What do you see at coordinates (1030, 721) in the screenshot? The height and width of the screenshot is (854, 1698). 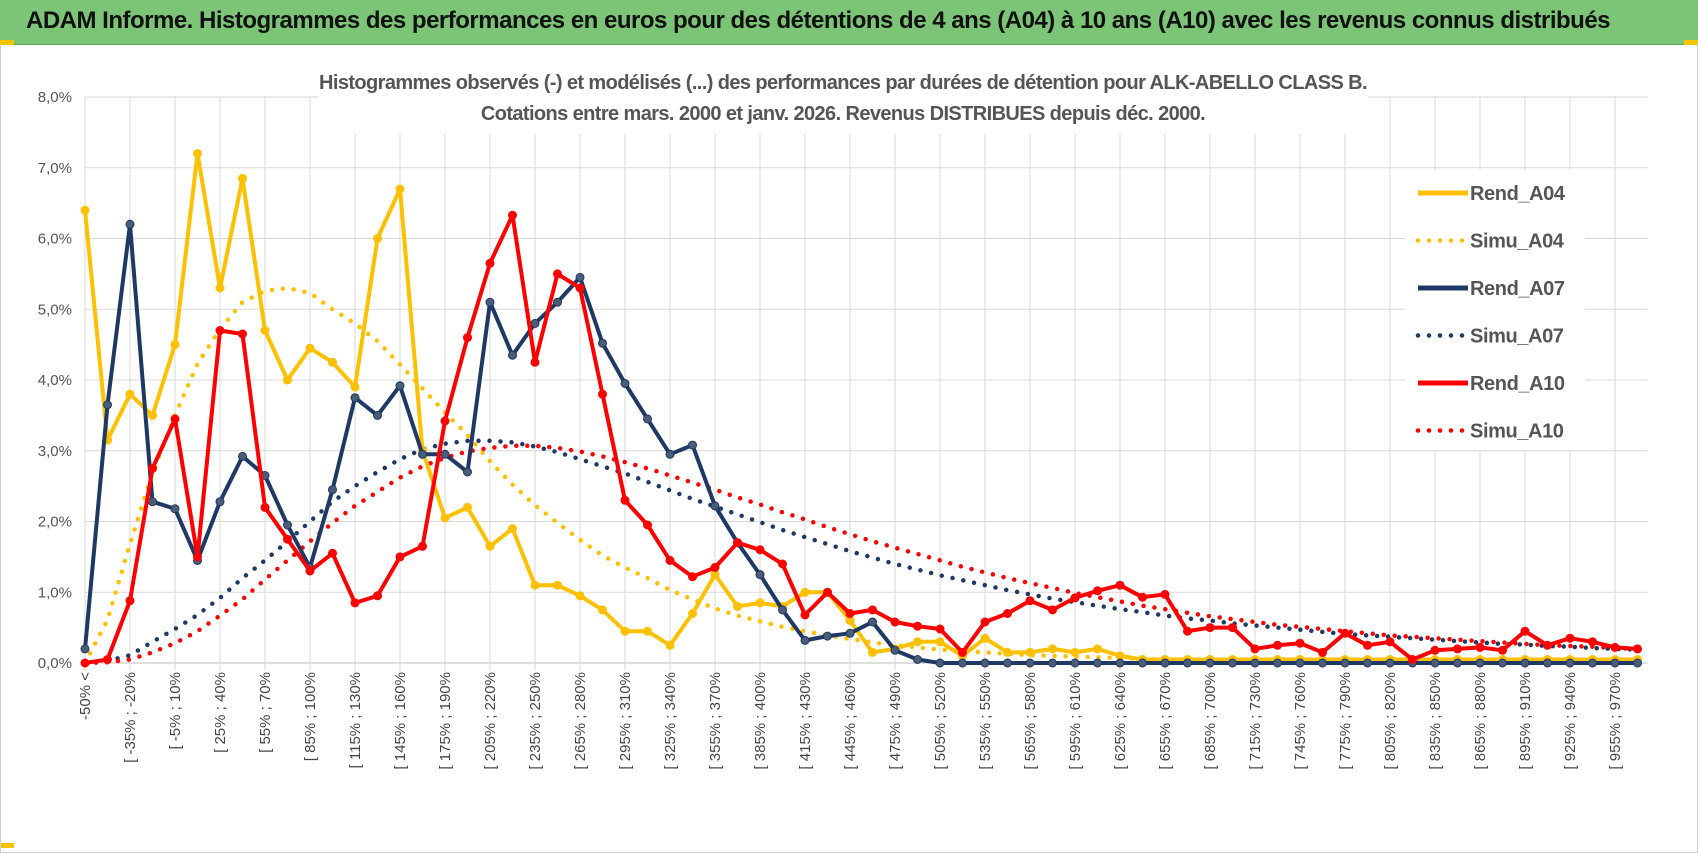 I see `x-tick-label: [ 565% ; 580%` at bounding box center [1030, 721].